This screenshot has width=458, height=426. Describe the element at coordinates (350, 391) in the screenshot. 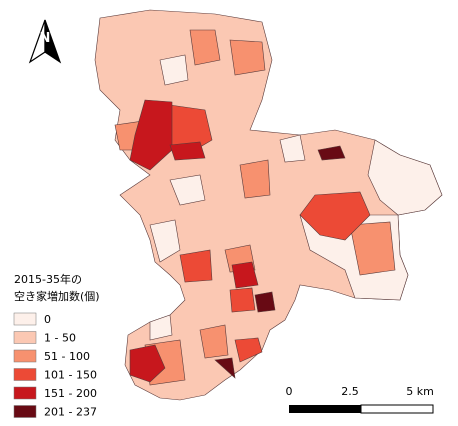

I see `scale-label: 2.5` at that location.